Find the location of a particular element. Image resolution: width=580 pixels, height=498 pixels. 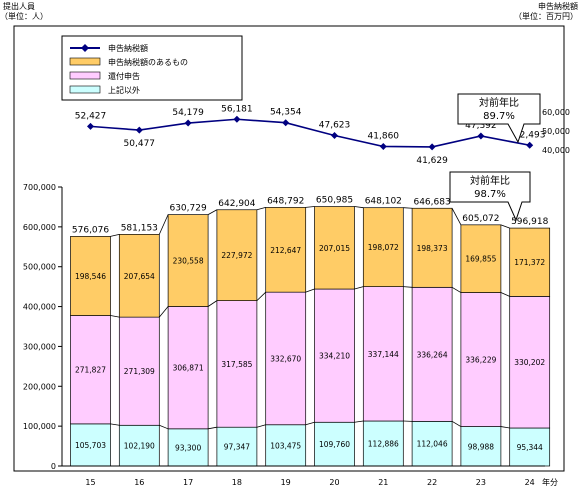

y-tick-label: 600,000 is located at coordinates (39, 227).